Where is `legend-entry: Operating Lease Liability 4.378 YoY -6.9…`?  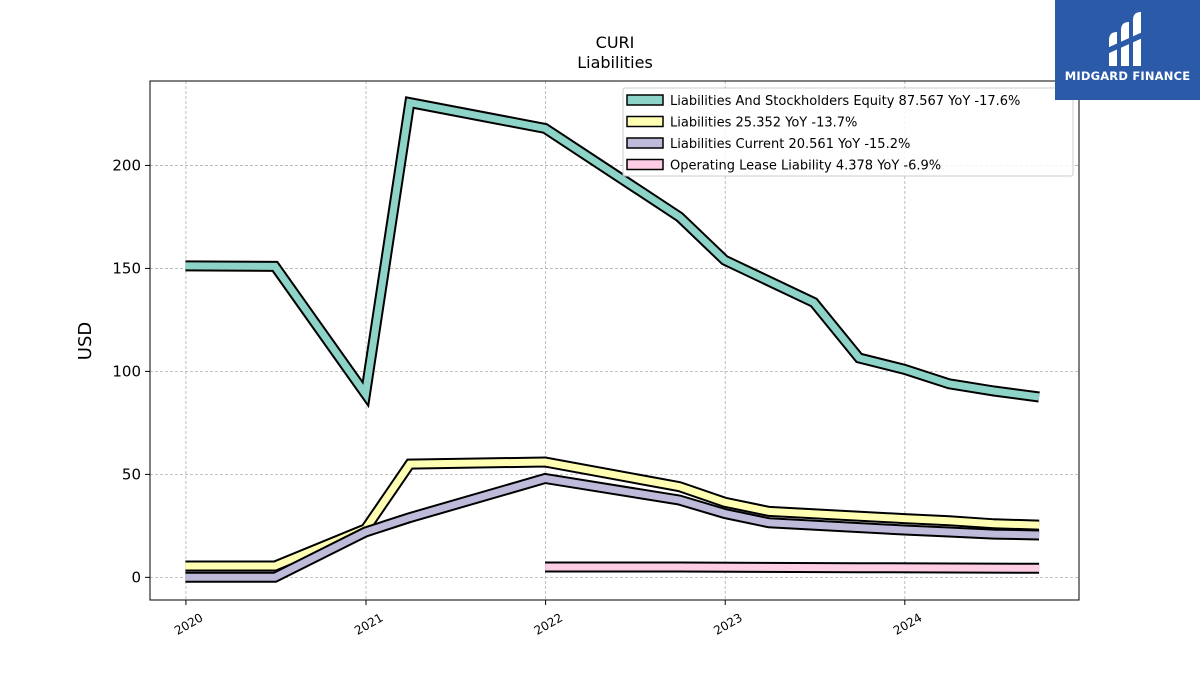 legend-entry: Operating Lease Liability 4.378 YoY -6.9… is located at coordinates (805, 166).